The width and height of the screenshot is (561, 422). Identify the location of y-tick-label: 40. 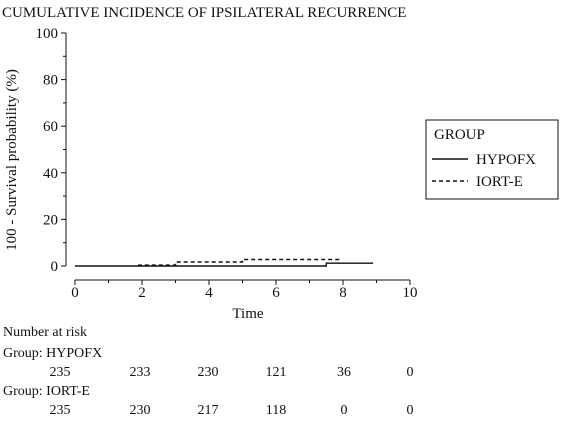
(50, 174).